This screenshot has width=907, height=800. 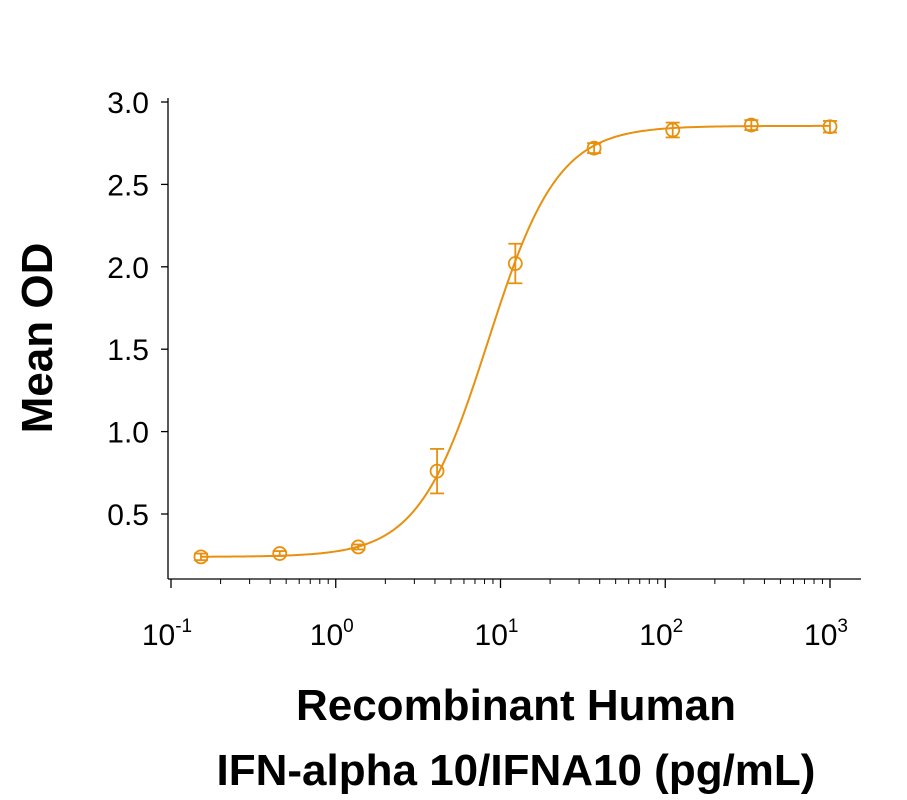 I want to click on y-axis-title: Mean OD, so click(x=37, y=338).